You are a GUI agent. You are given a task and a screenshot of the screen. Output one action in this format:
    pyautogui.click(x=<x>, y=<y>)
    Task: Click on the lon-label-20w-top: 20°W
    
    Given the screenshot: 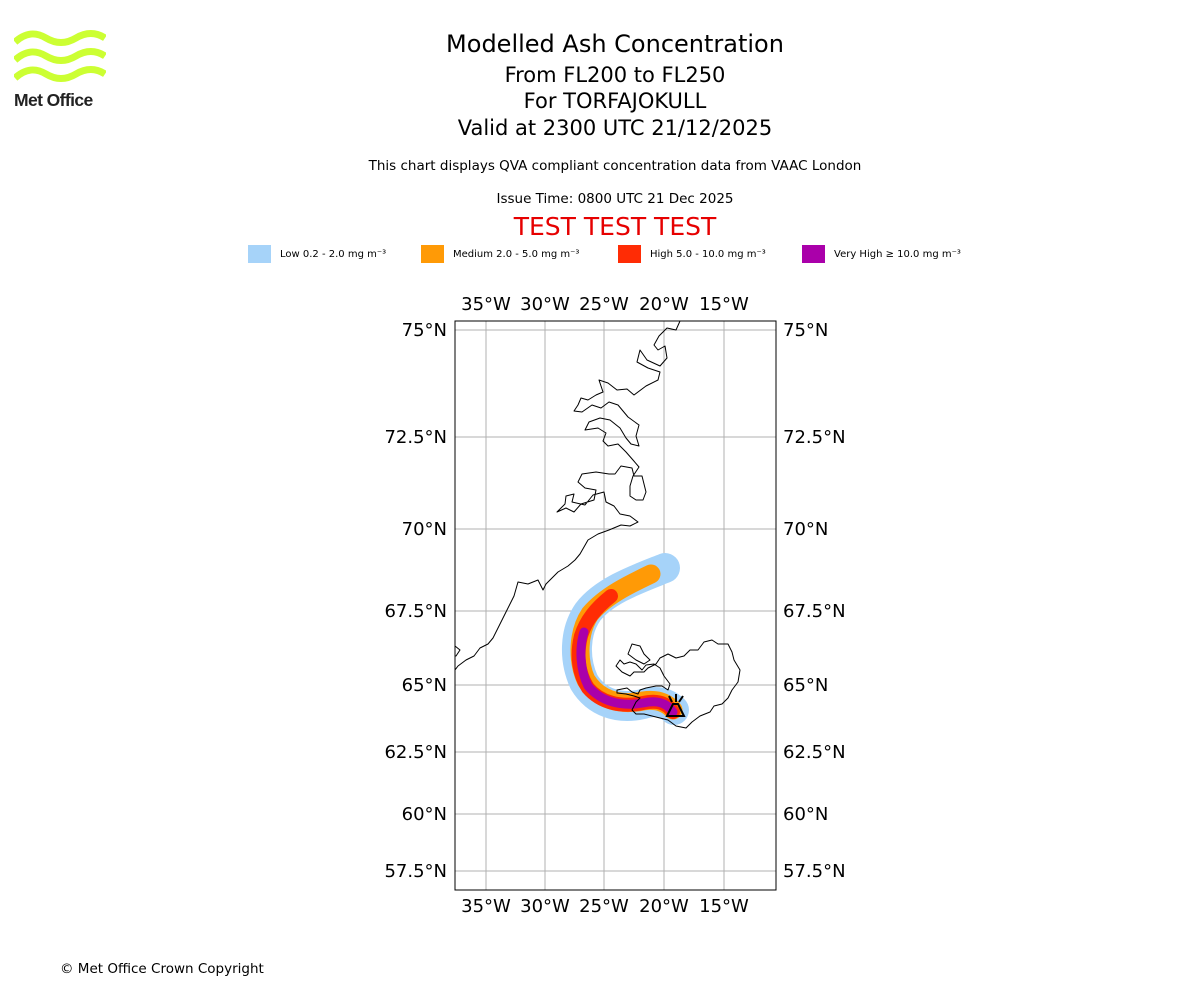 What is the action you would take?
    pyautogui.click(x=664, y=304)
    